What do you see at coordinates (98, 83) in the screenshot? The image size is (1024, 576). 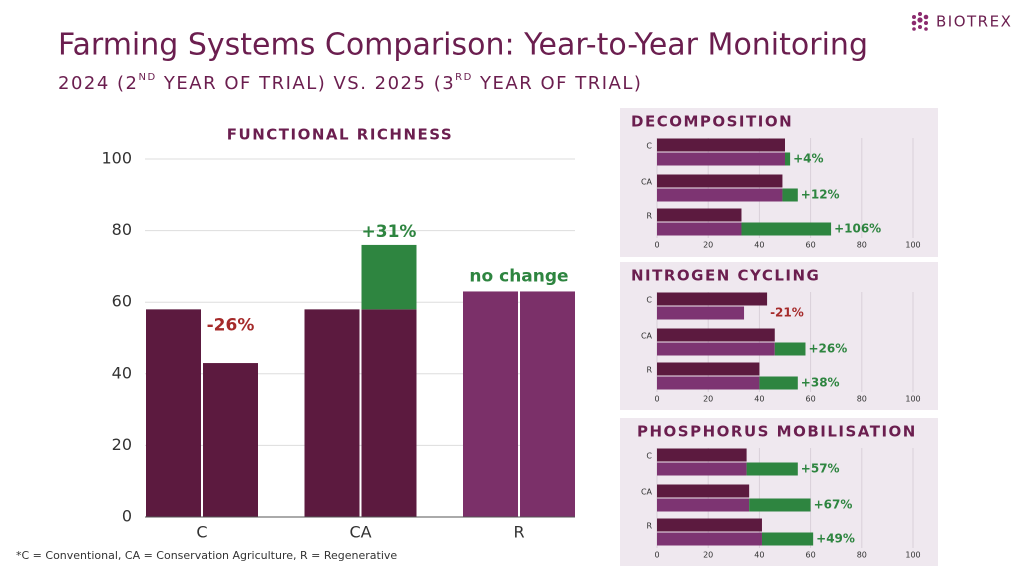 I see `subtitle-part: 2024 (2` at bounding box center [98, 83].